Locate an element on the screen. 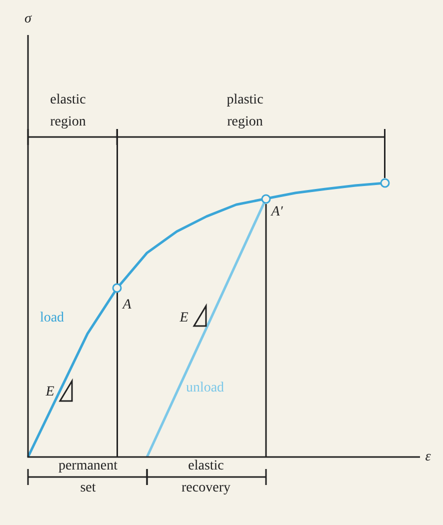 Image resolution: width=443 pixels, height=525 pixels. text: permanent set is located at coordinates (88, 477).